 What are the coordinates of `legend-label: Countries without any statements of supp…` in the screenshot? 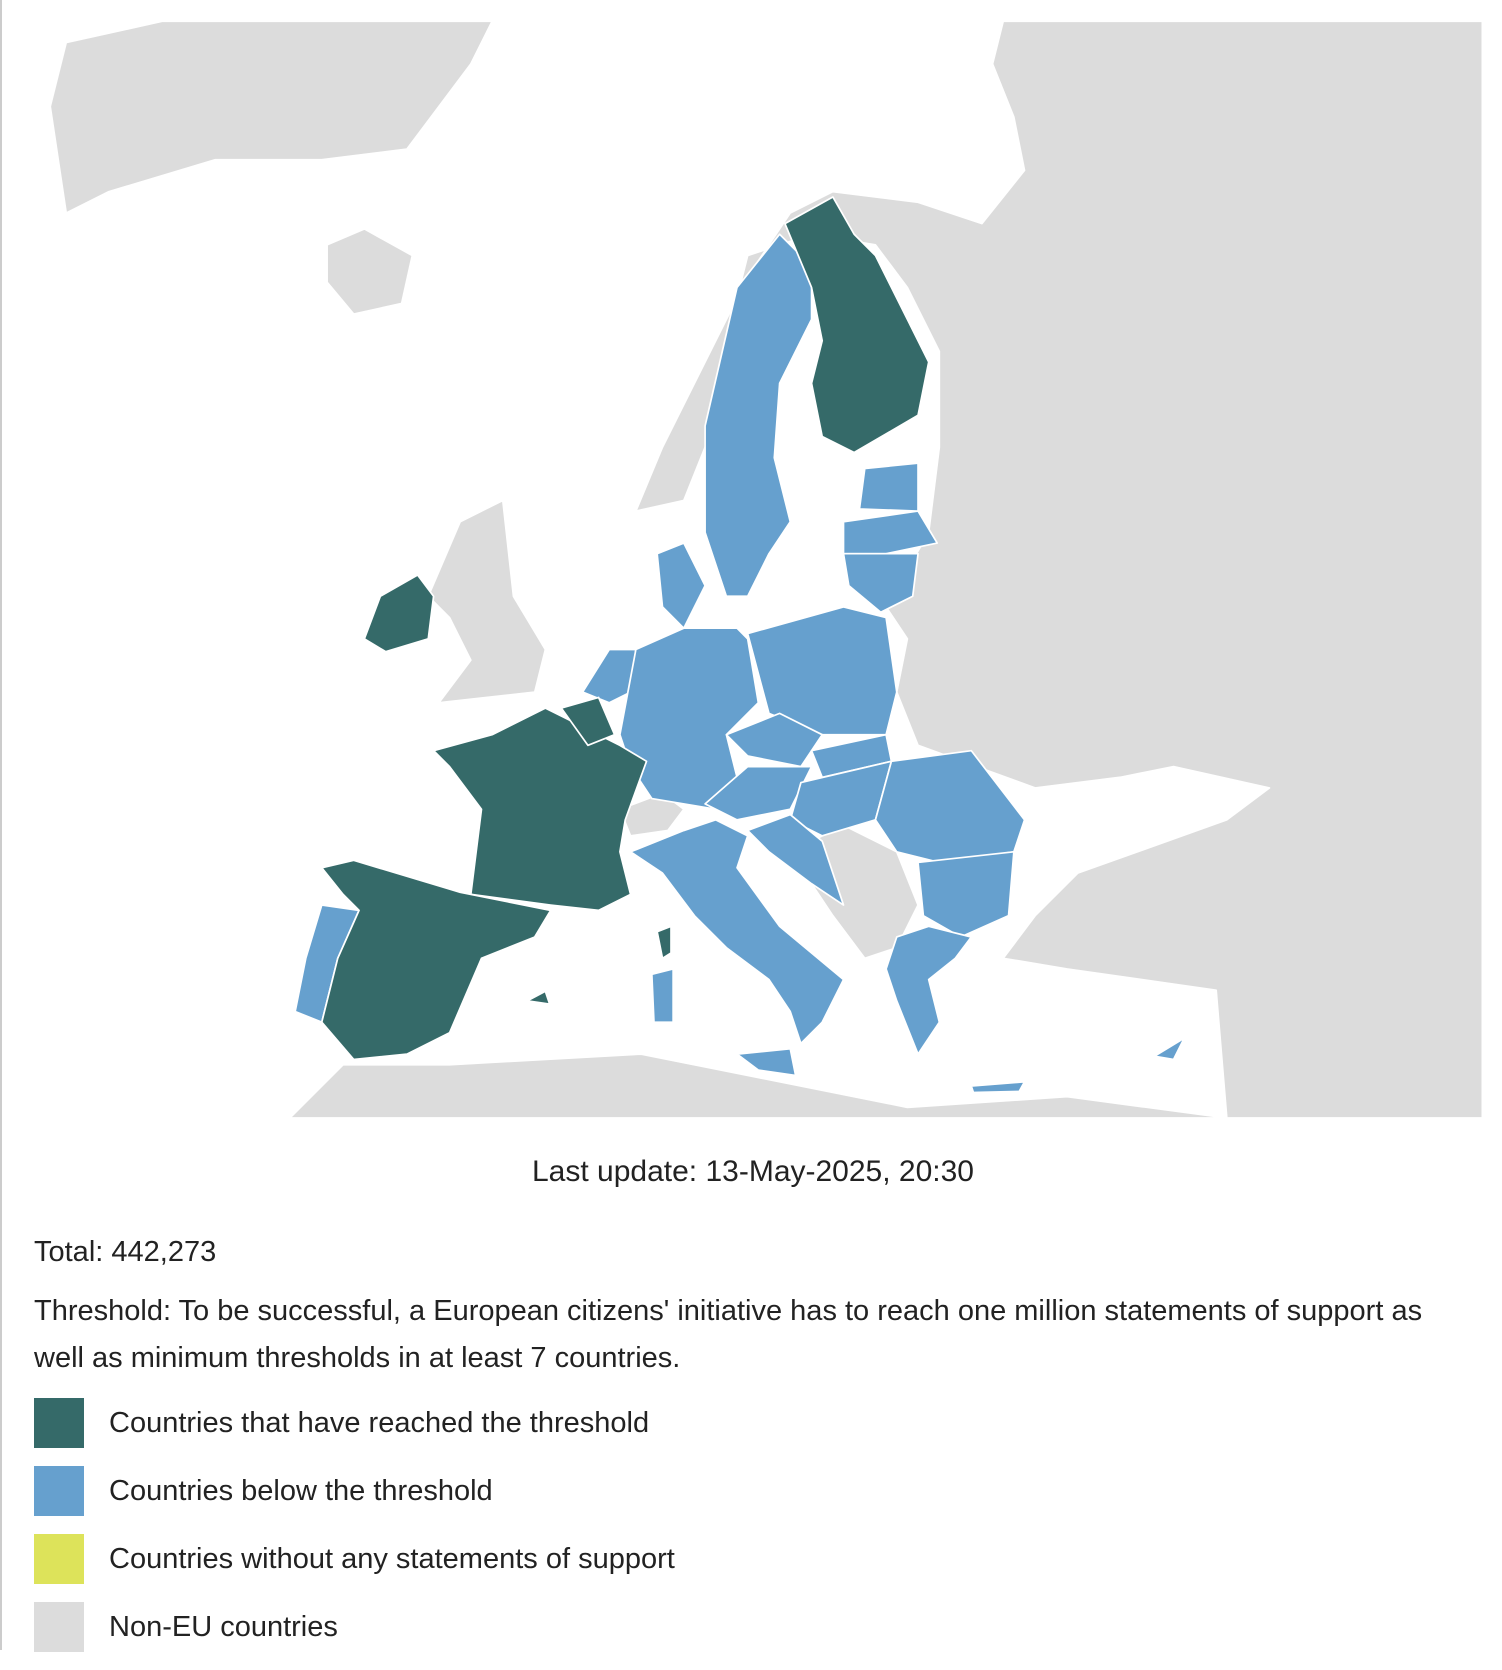 It's located at (392, 1558).